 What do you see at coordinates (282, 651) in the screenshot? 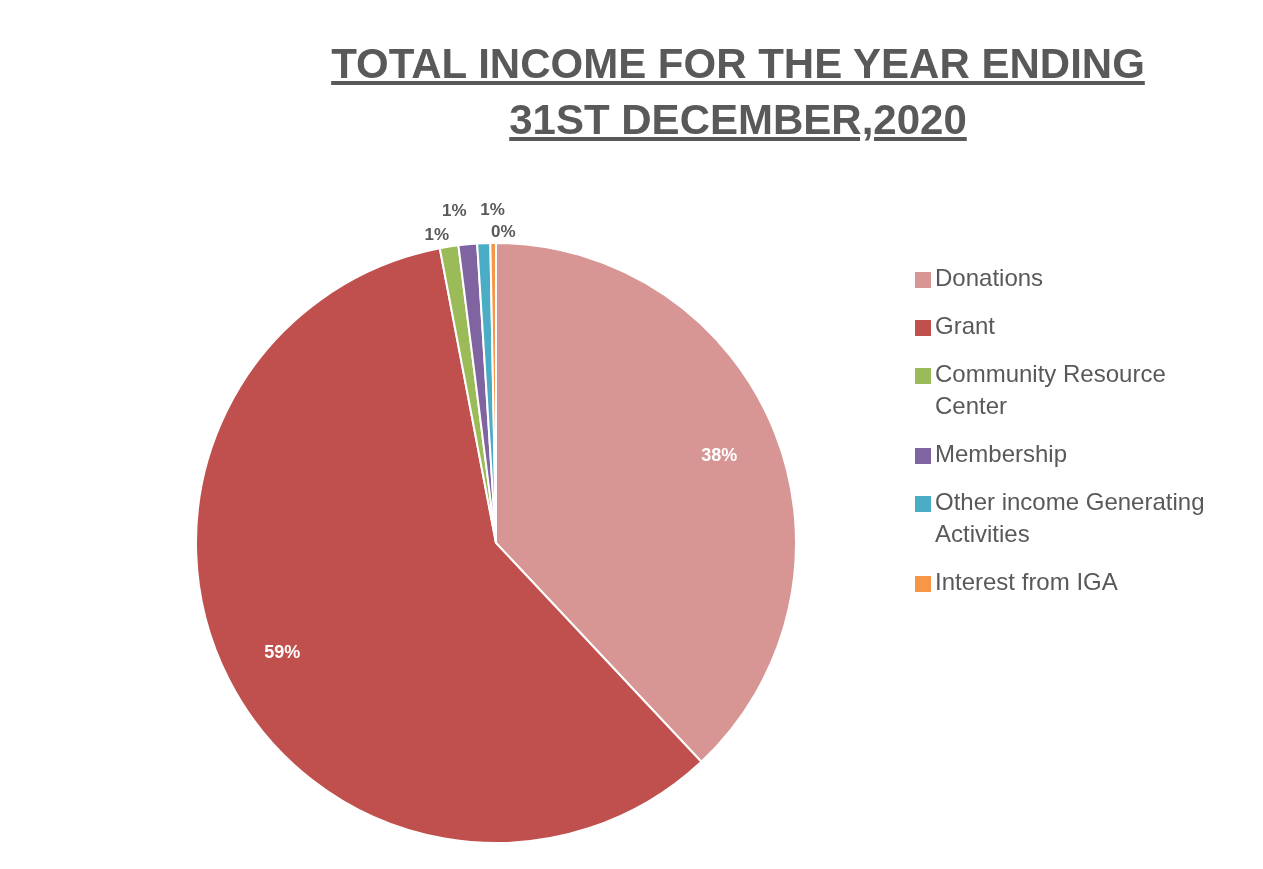
I see `data-label: 59%` at bounding box center [282, 651].